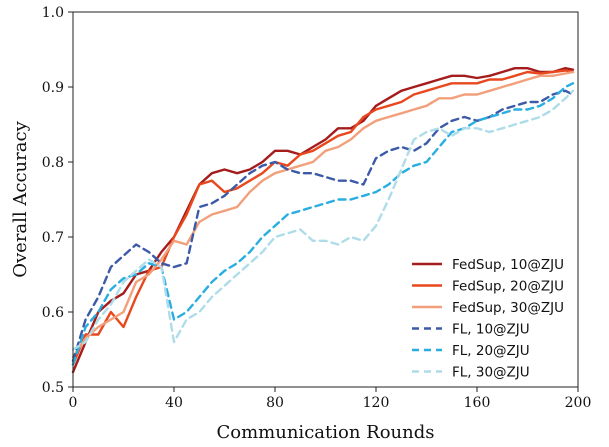 The width and height of the screenshot is (609, 447). I want to click on x-tick-label: 0, so click(73, 403).